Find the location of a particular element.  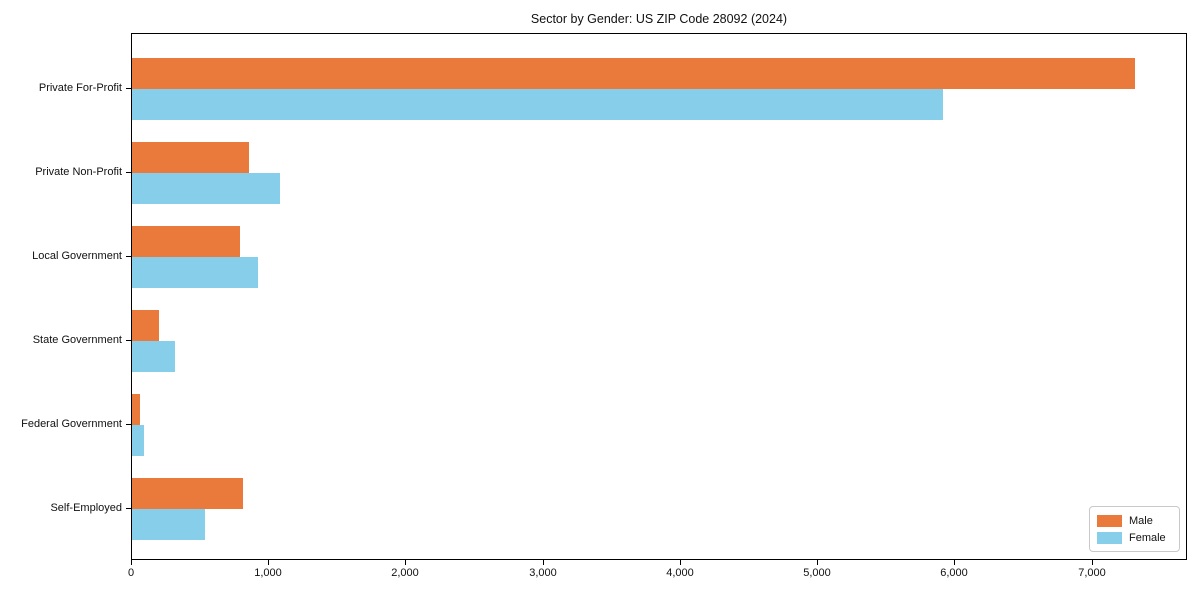

bar-male-state-government is located at coordinates (145, 325).